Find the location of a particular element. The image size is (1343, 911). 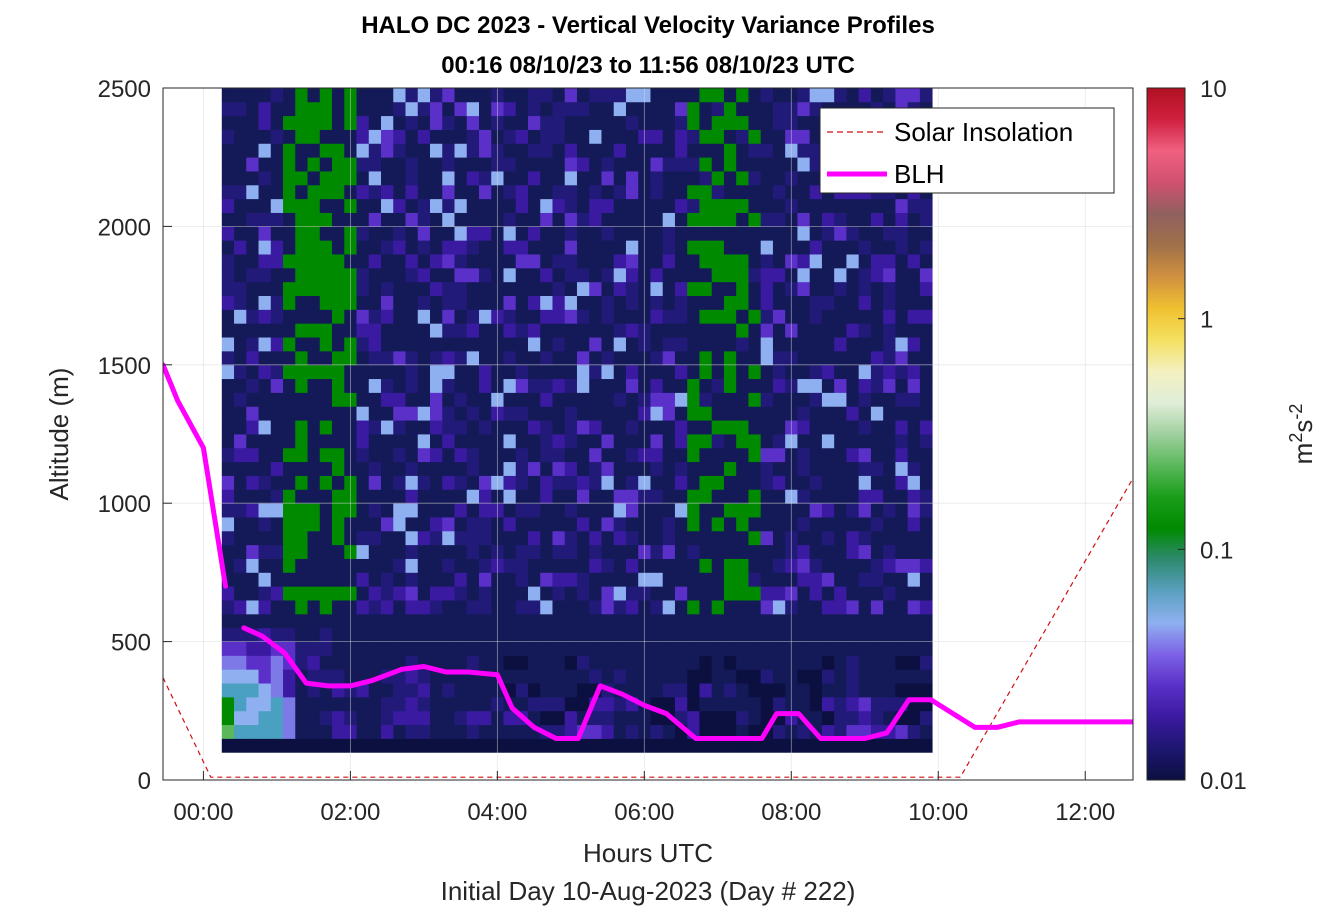

x-tick-label: 02:00 is located at coordinates (350, 812).